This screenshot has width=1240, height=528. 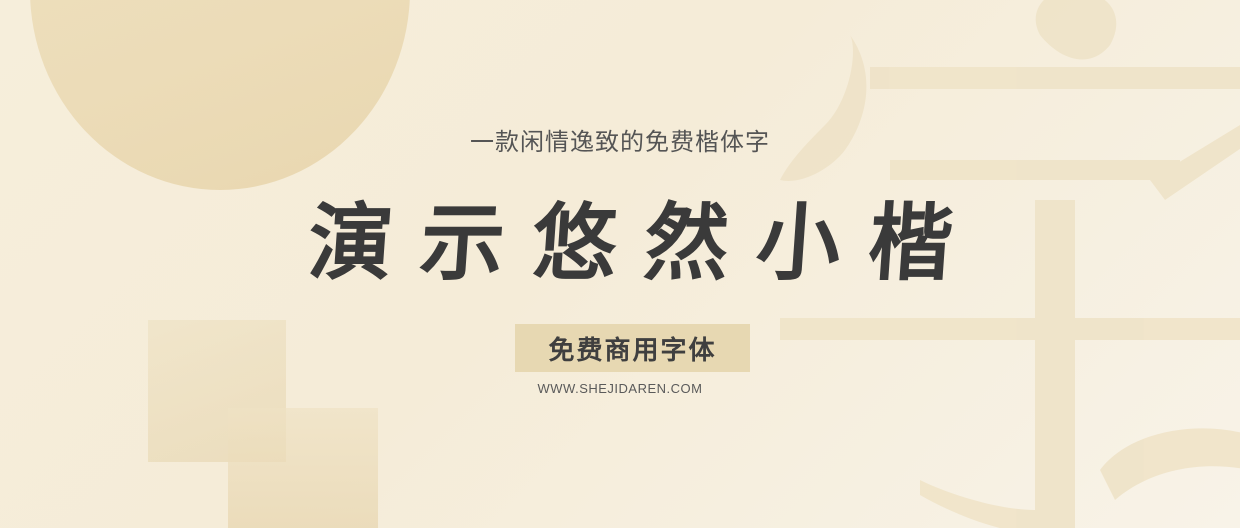 I want to click on badge-label: 免费商用字体, so click(x=632, y=350).